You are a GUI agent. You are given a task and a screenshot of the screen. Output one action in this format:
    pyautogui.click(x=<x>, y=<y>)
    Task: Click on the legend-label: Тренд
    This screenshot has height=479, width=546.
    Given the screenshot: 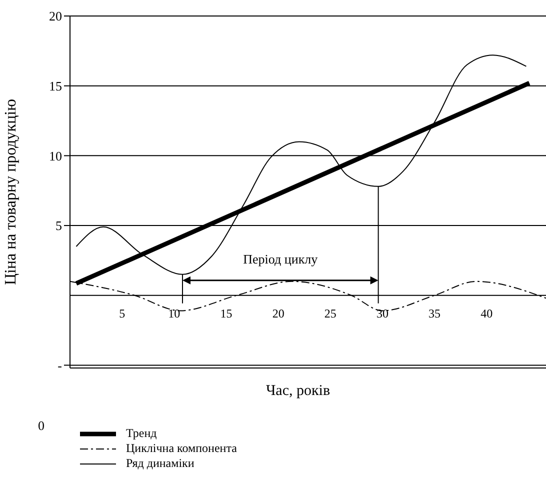 What is the action you would take?
    pyautogui.click(x=141, y=433)
    